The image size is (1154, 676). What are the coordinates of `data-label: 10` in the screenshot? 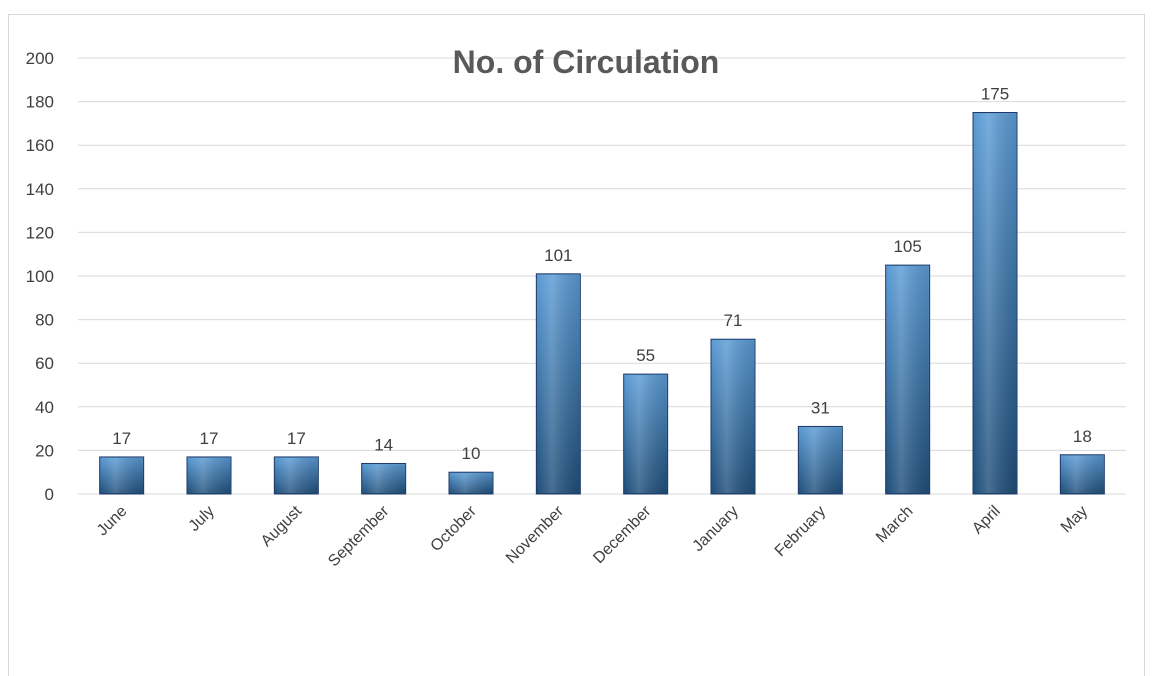 It's located at (471, 453).